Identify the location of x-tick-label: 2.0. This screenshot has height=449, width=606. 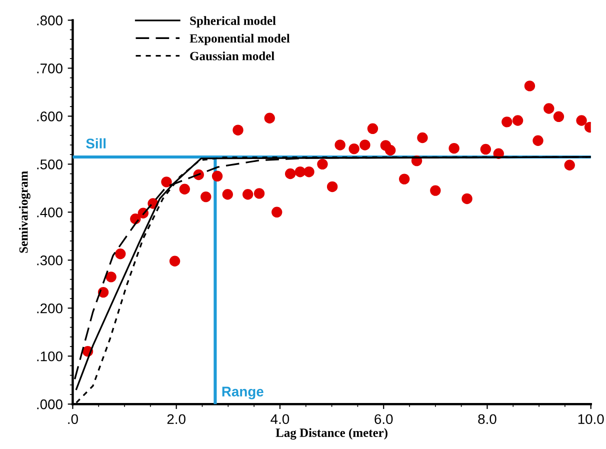
(176, 419).